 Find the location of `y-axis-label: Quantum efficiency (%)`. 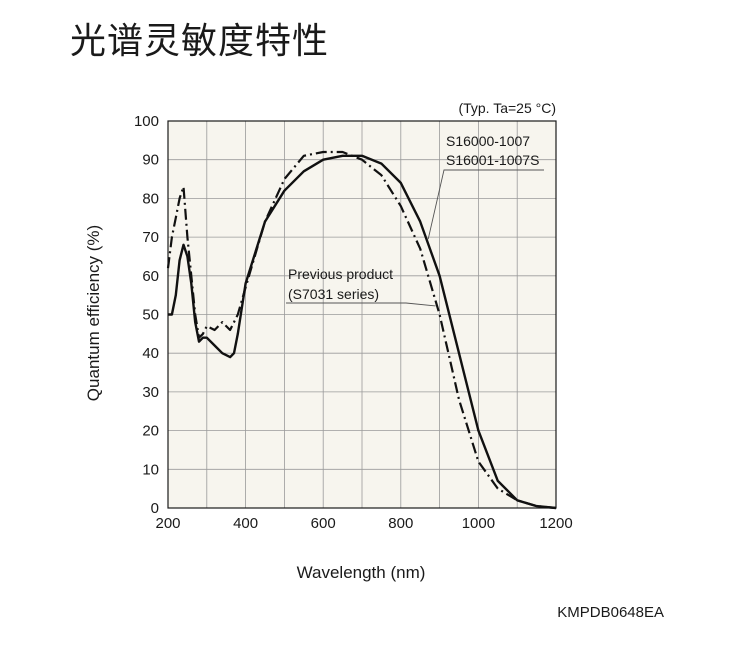

y-axis-label: Quantum efficiency (%) is located at coordinates (93, 313).